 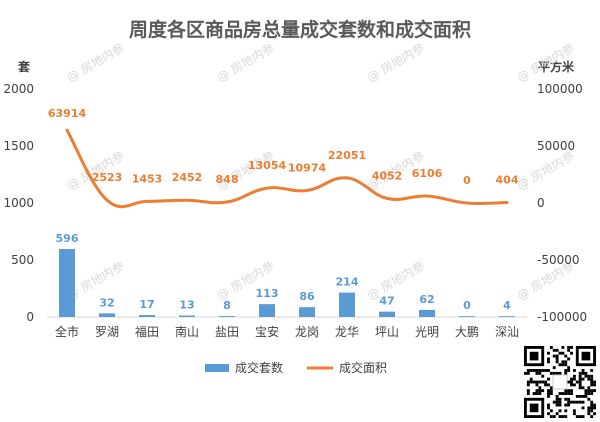 I want to click on bar-value-label: 214, so click(x=347, y=282).